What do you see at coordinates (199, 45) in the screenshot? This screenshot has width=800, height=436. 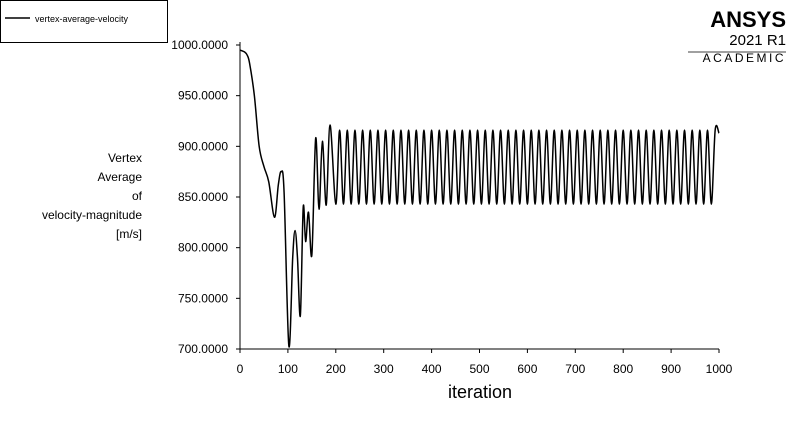 I see `y-tick-label: 1000.0000` at bounding box center [199, 45].